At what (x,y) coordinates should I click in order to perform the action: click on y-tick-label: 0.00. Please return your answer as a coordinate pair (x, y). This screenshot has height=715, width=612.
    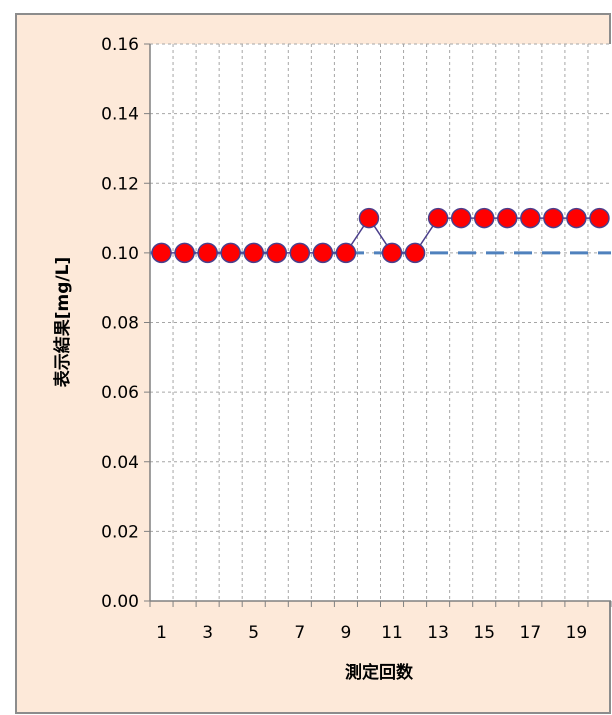
    Looking at the image, I should click on (120, 602).